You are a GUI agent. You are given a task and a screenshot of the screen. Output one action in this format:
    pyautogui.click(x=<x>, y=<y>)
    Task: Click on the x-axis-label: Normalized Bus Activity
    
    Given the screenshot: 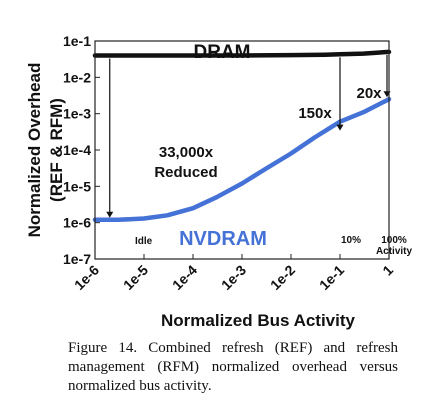 What is the action you would take?
    pyautogui.click(x=258, y=320)
    